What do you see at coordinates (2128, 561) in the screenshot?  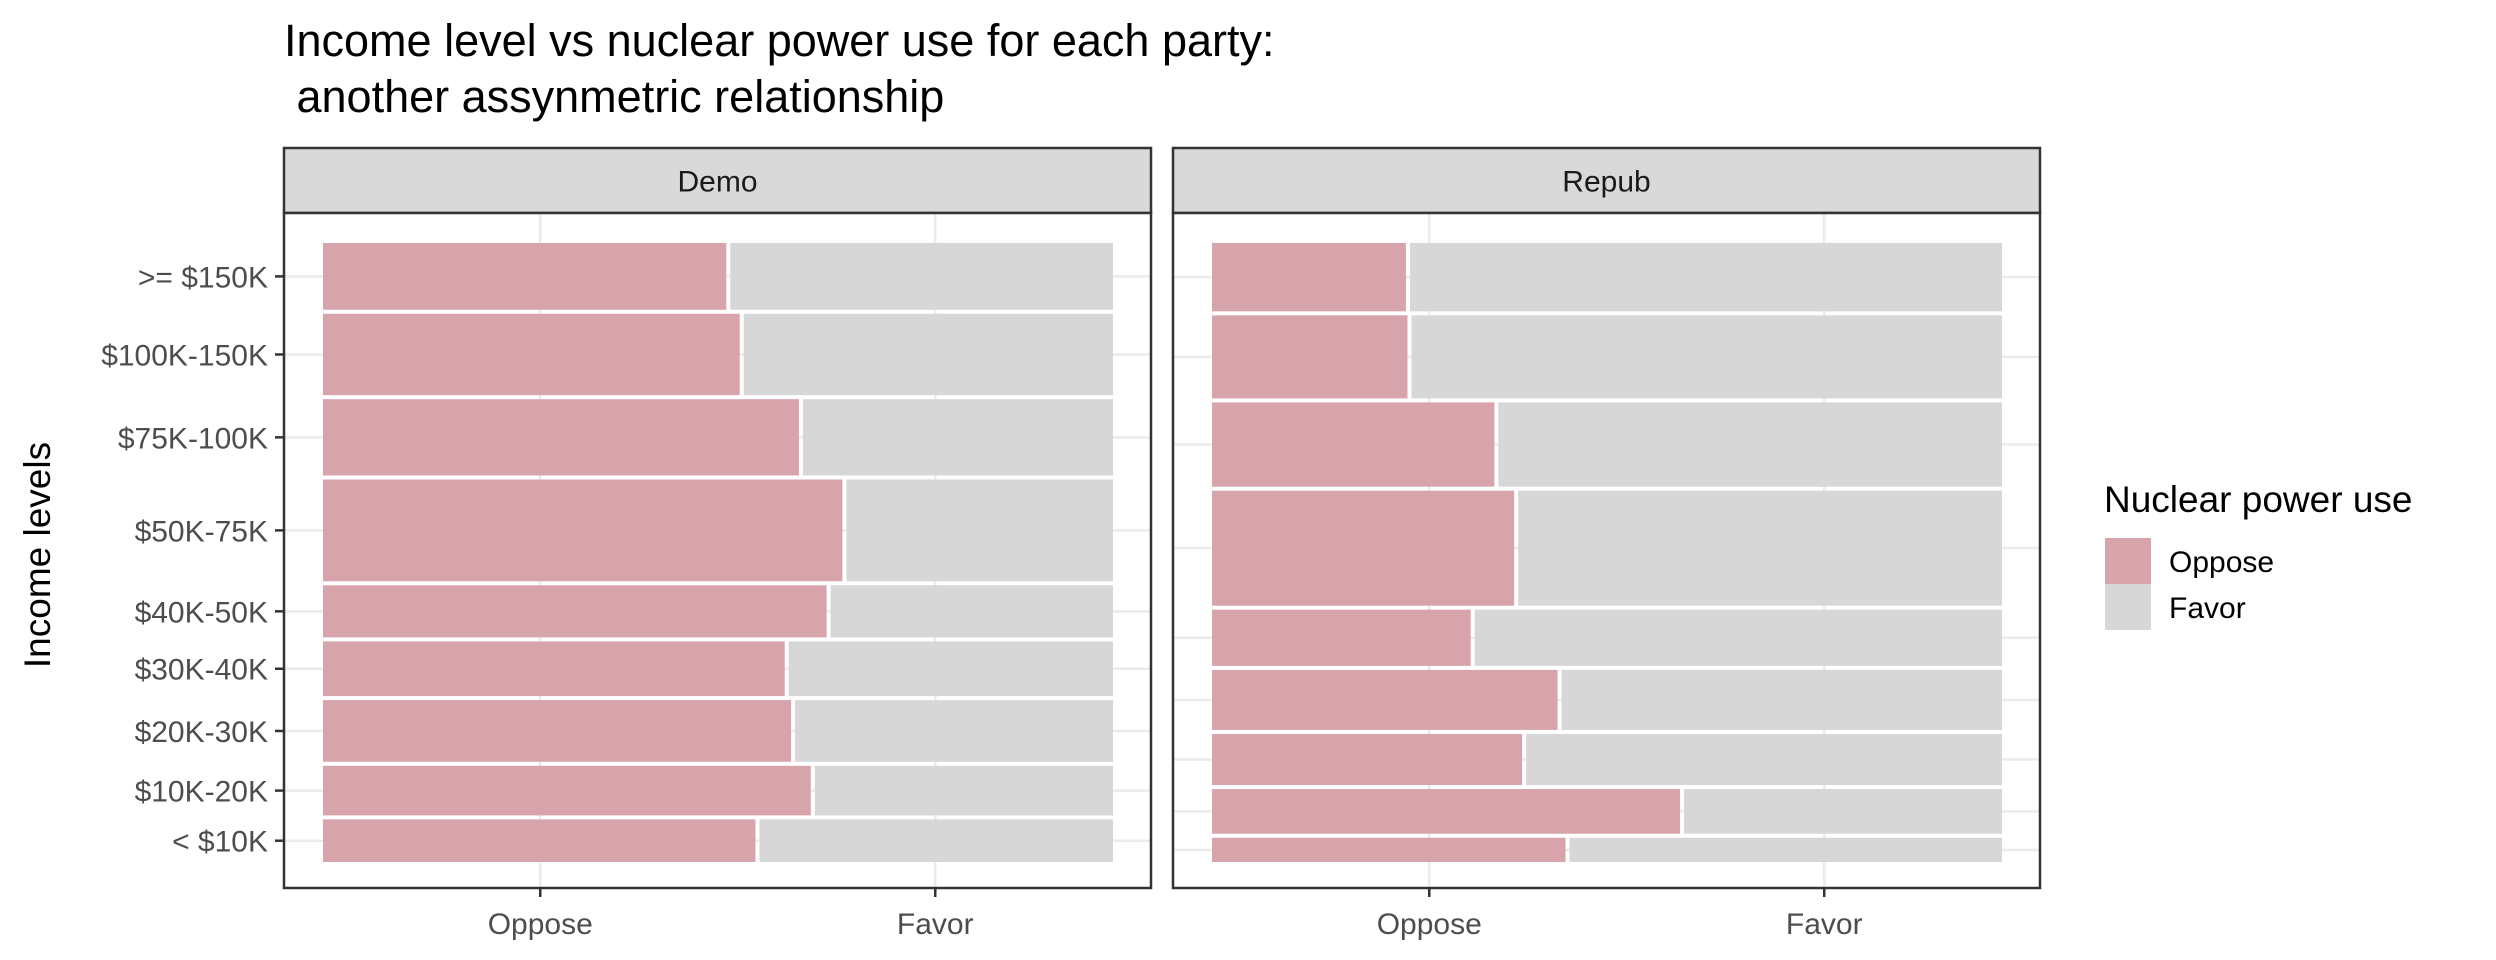 I see `legend-key-oppose` at bounding box center [2128, 561].